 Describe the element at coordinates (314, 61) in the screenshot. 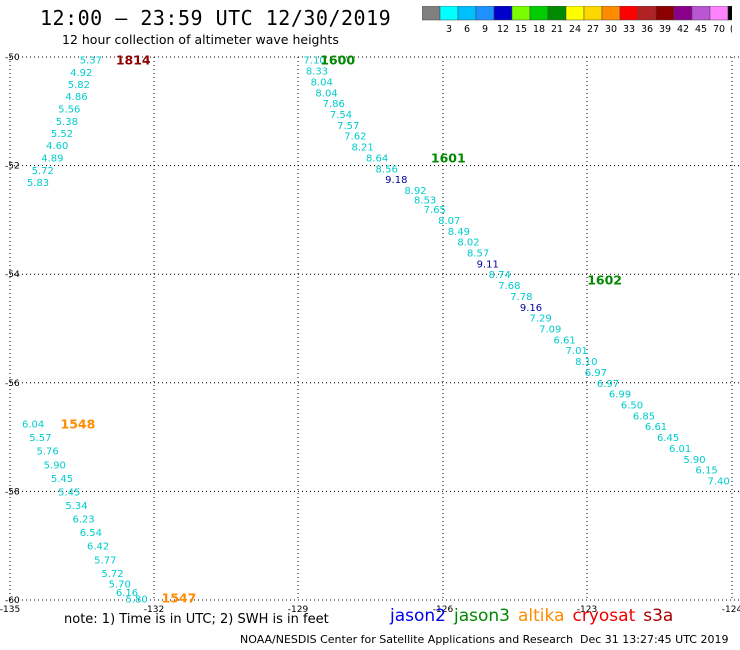

I see `wave-height-value: 7.10` at that location.